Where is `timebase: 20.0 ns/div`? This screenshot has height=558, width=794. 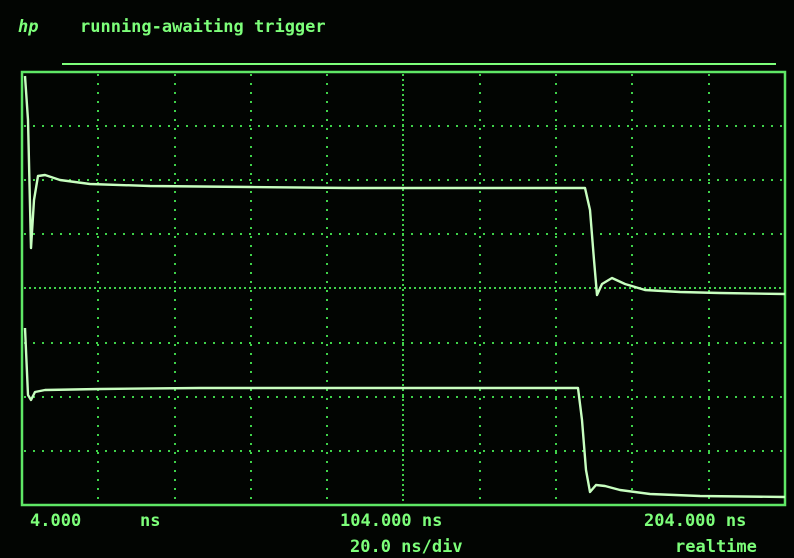
timebase: 20.0 ns/div is located at coordinates (406, 547).